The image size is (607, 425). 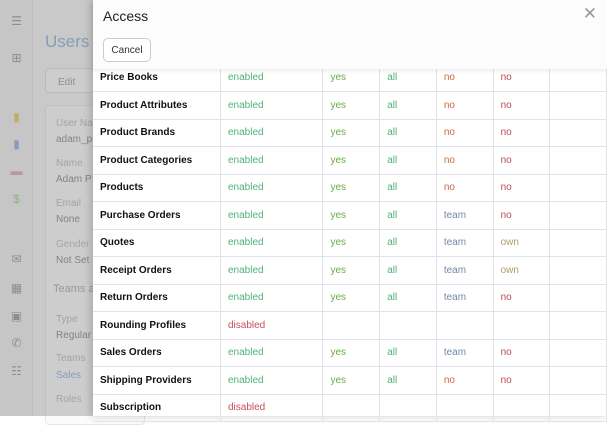 What do you see at coordinates (16, 144) in the screenshot?
I see `contact-icon: ▮` at bounding box center [16, 144].